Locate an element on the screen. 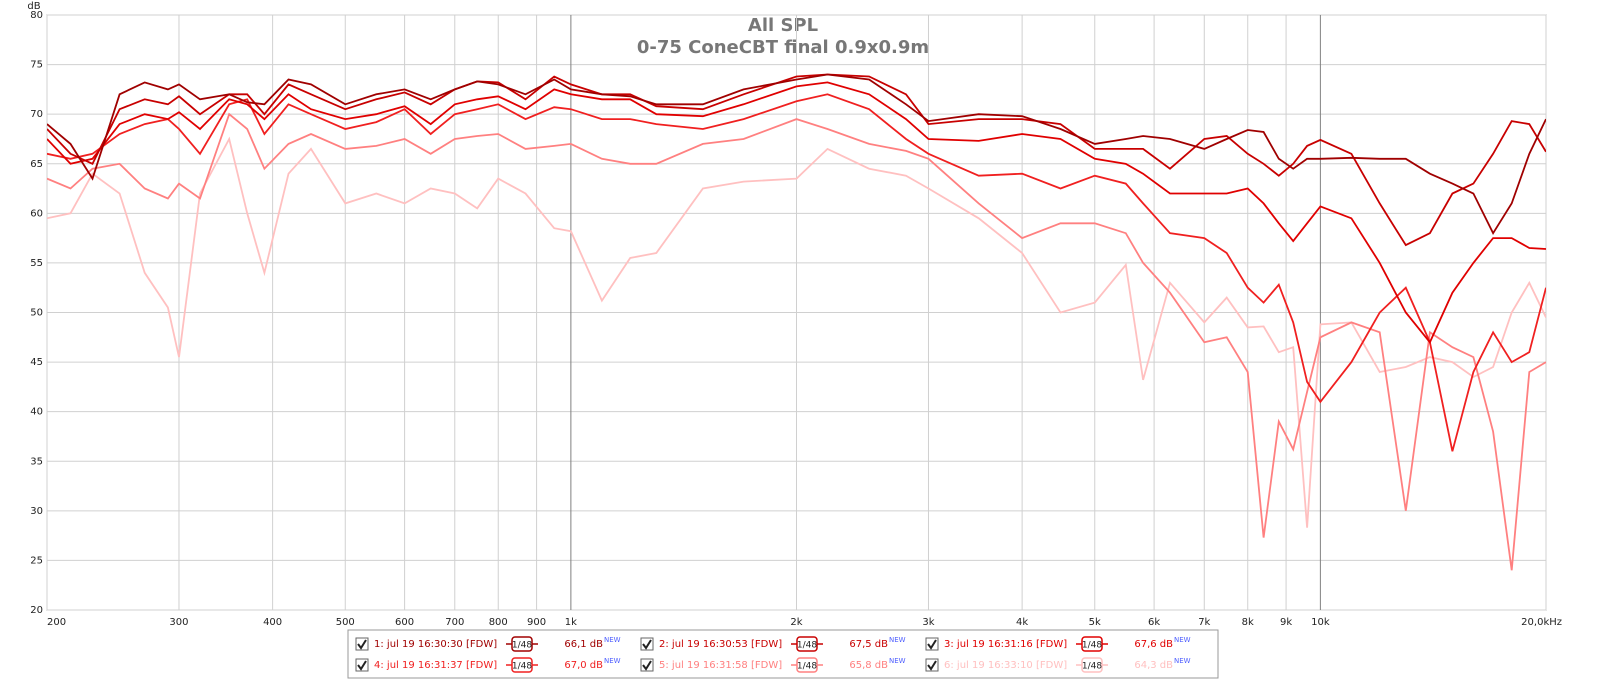  legend-name: 4: jul 19 16:31:37 [FDW] is located at coordinates (435, 665).